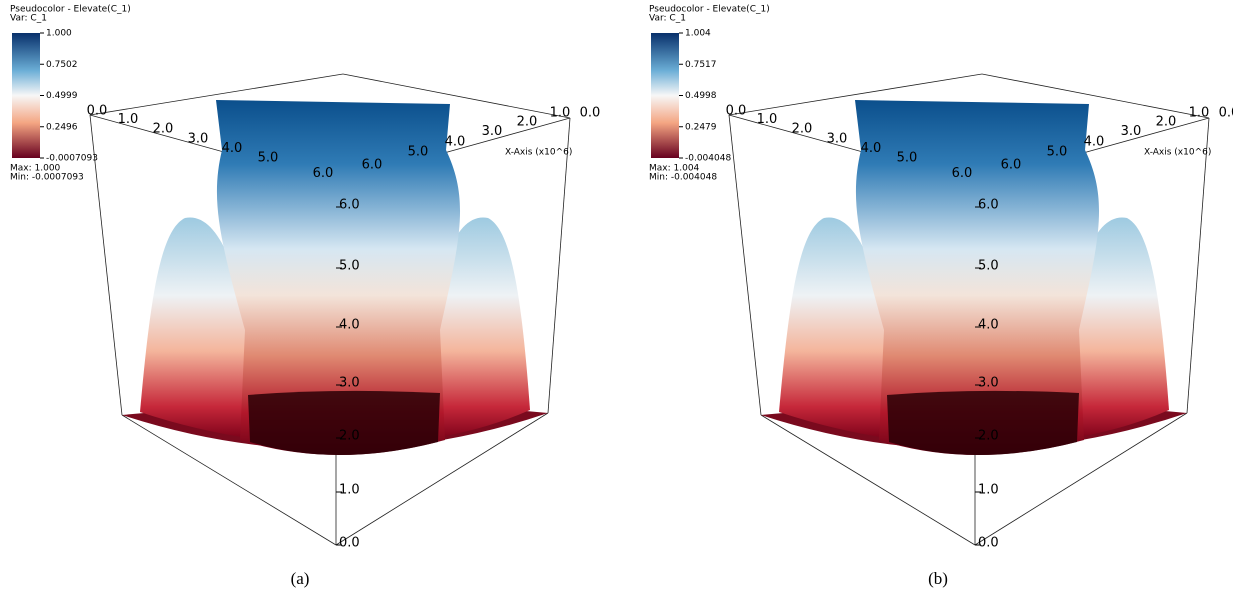 The width and height of the screenshot is (1233, 597). I want to click on colorbar-label: -0.004048, so click(708, 159).